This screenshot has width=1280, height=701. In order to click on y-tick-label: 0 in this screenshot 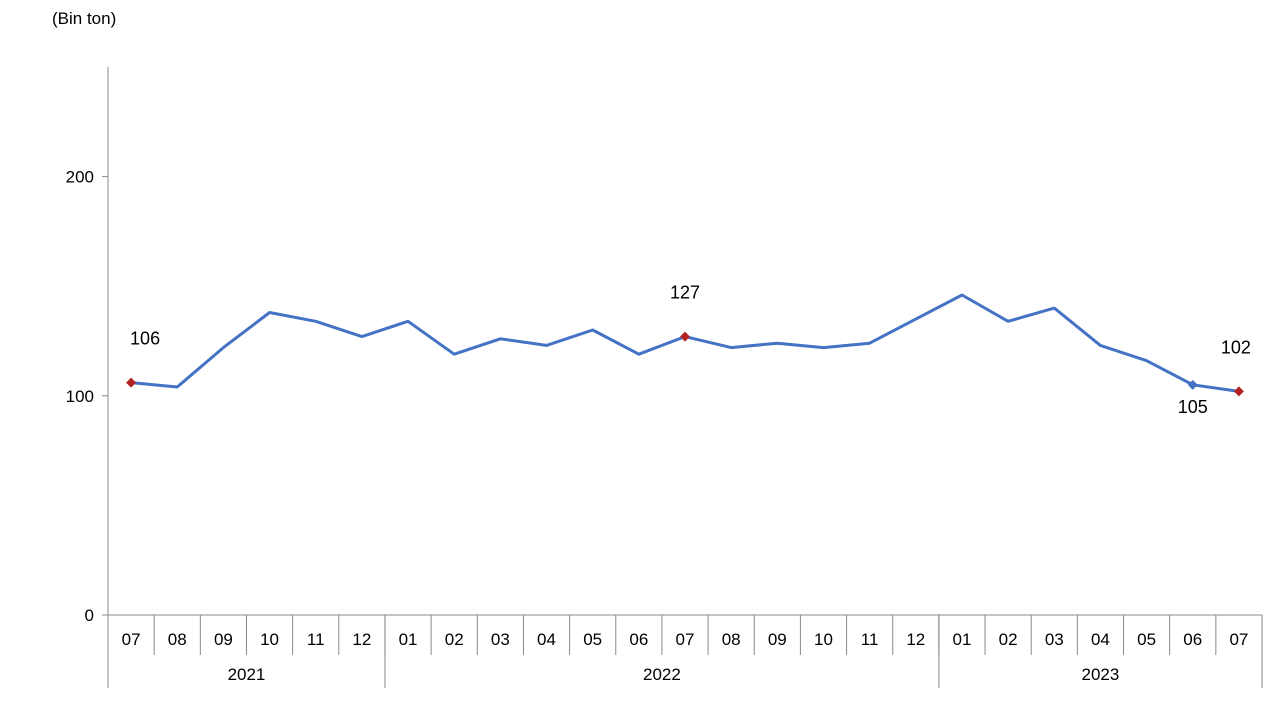, I will do `click(89, 615)`.